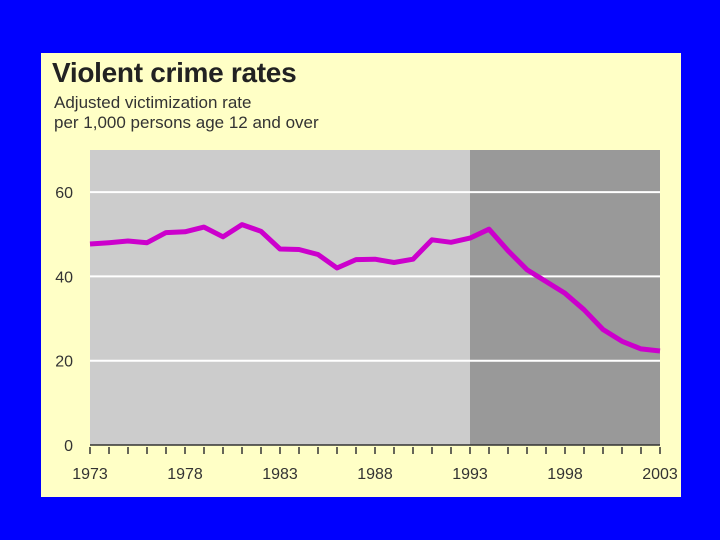  What do you see at coordinates (68, 446) in the screenshot?
I see `y-tick-label: 0` at bounding box center [68, 446].